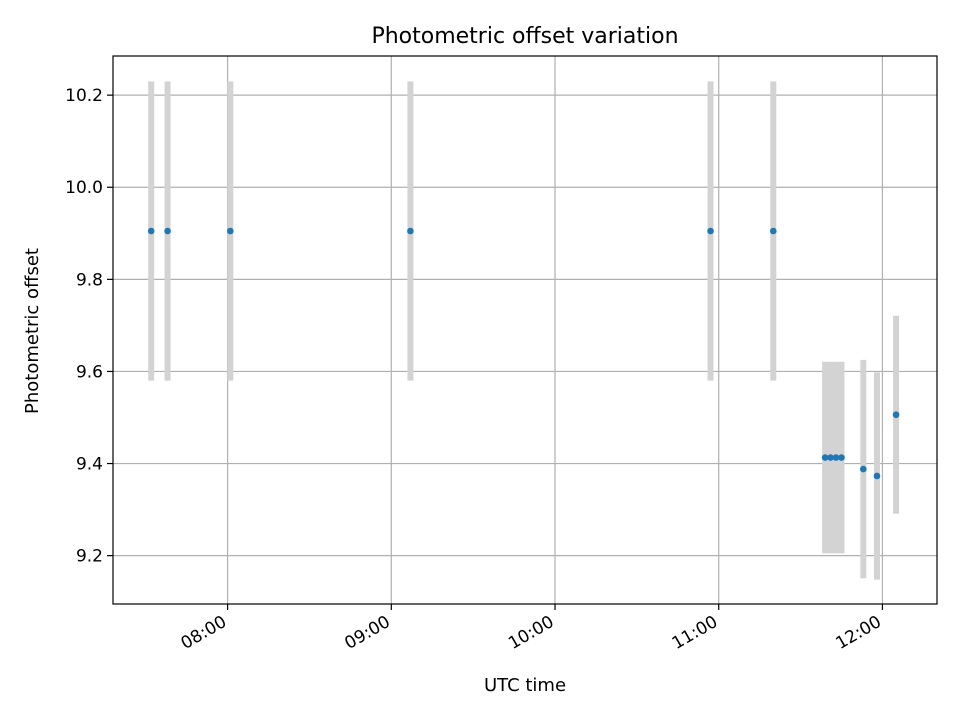  What do you see at coordinates (89, 465) in the screenshot?
I see `y-tick-label: 9.4` at bounding box center [89, 465].